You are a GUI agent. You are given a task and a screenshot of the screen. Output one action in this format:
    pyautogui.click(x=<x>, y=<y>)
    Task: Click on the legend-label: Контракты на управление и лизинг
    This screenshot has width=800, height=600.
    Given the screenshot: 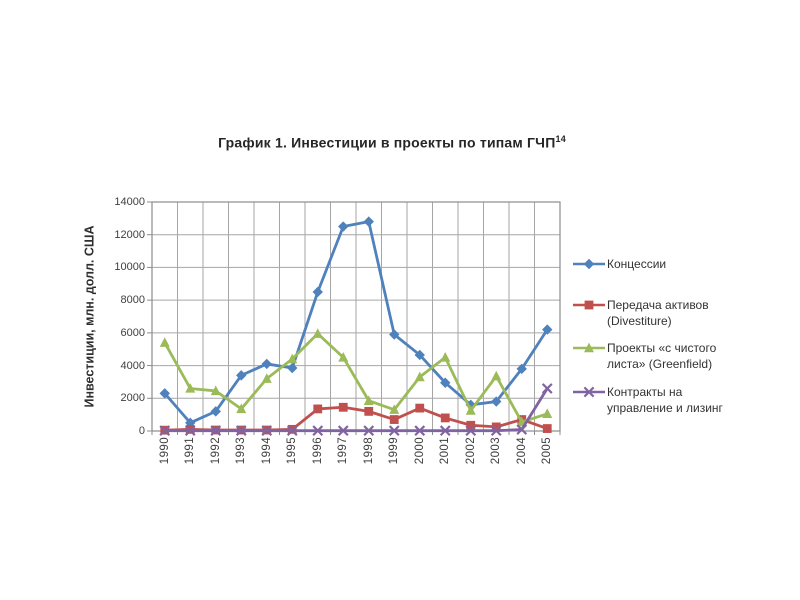 What is the action you would take?
    pyautogui.click(x=682, y=400)
    